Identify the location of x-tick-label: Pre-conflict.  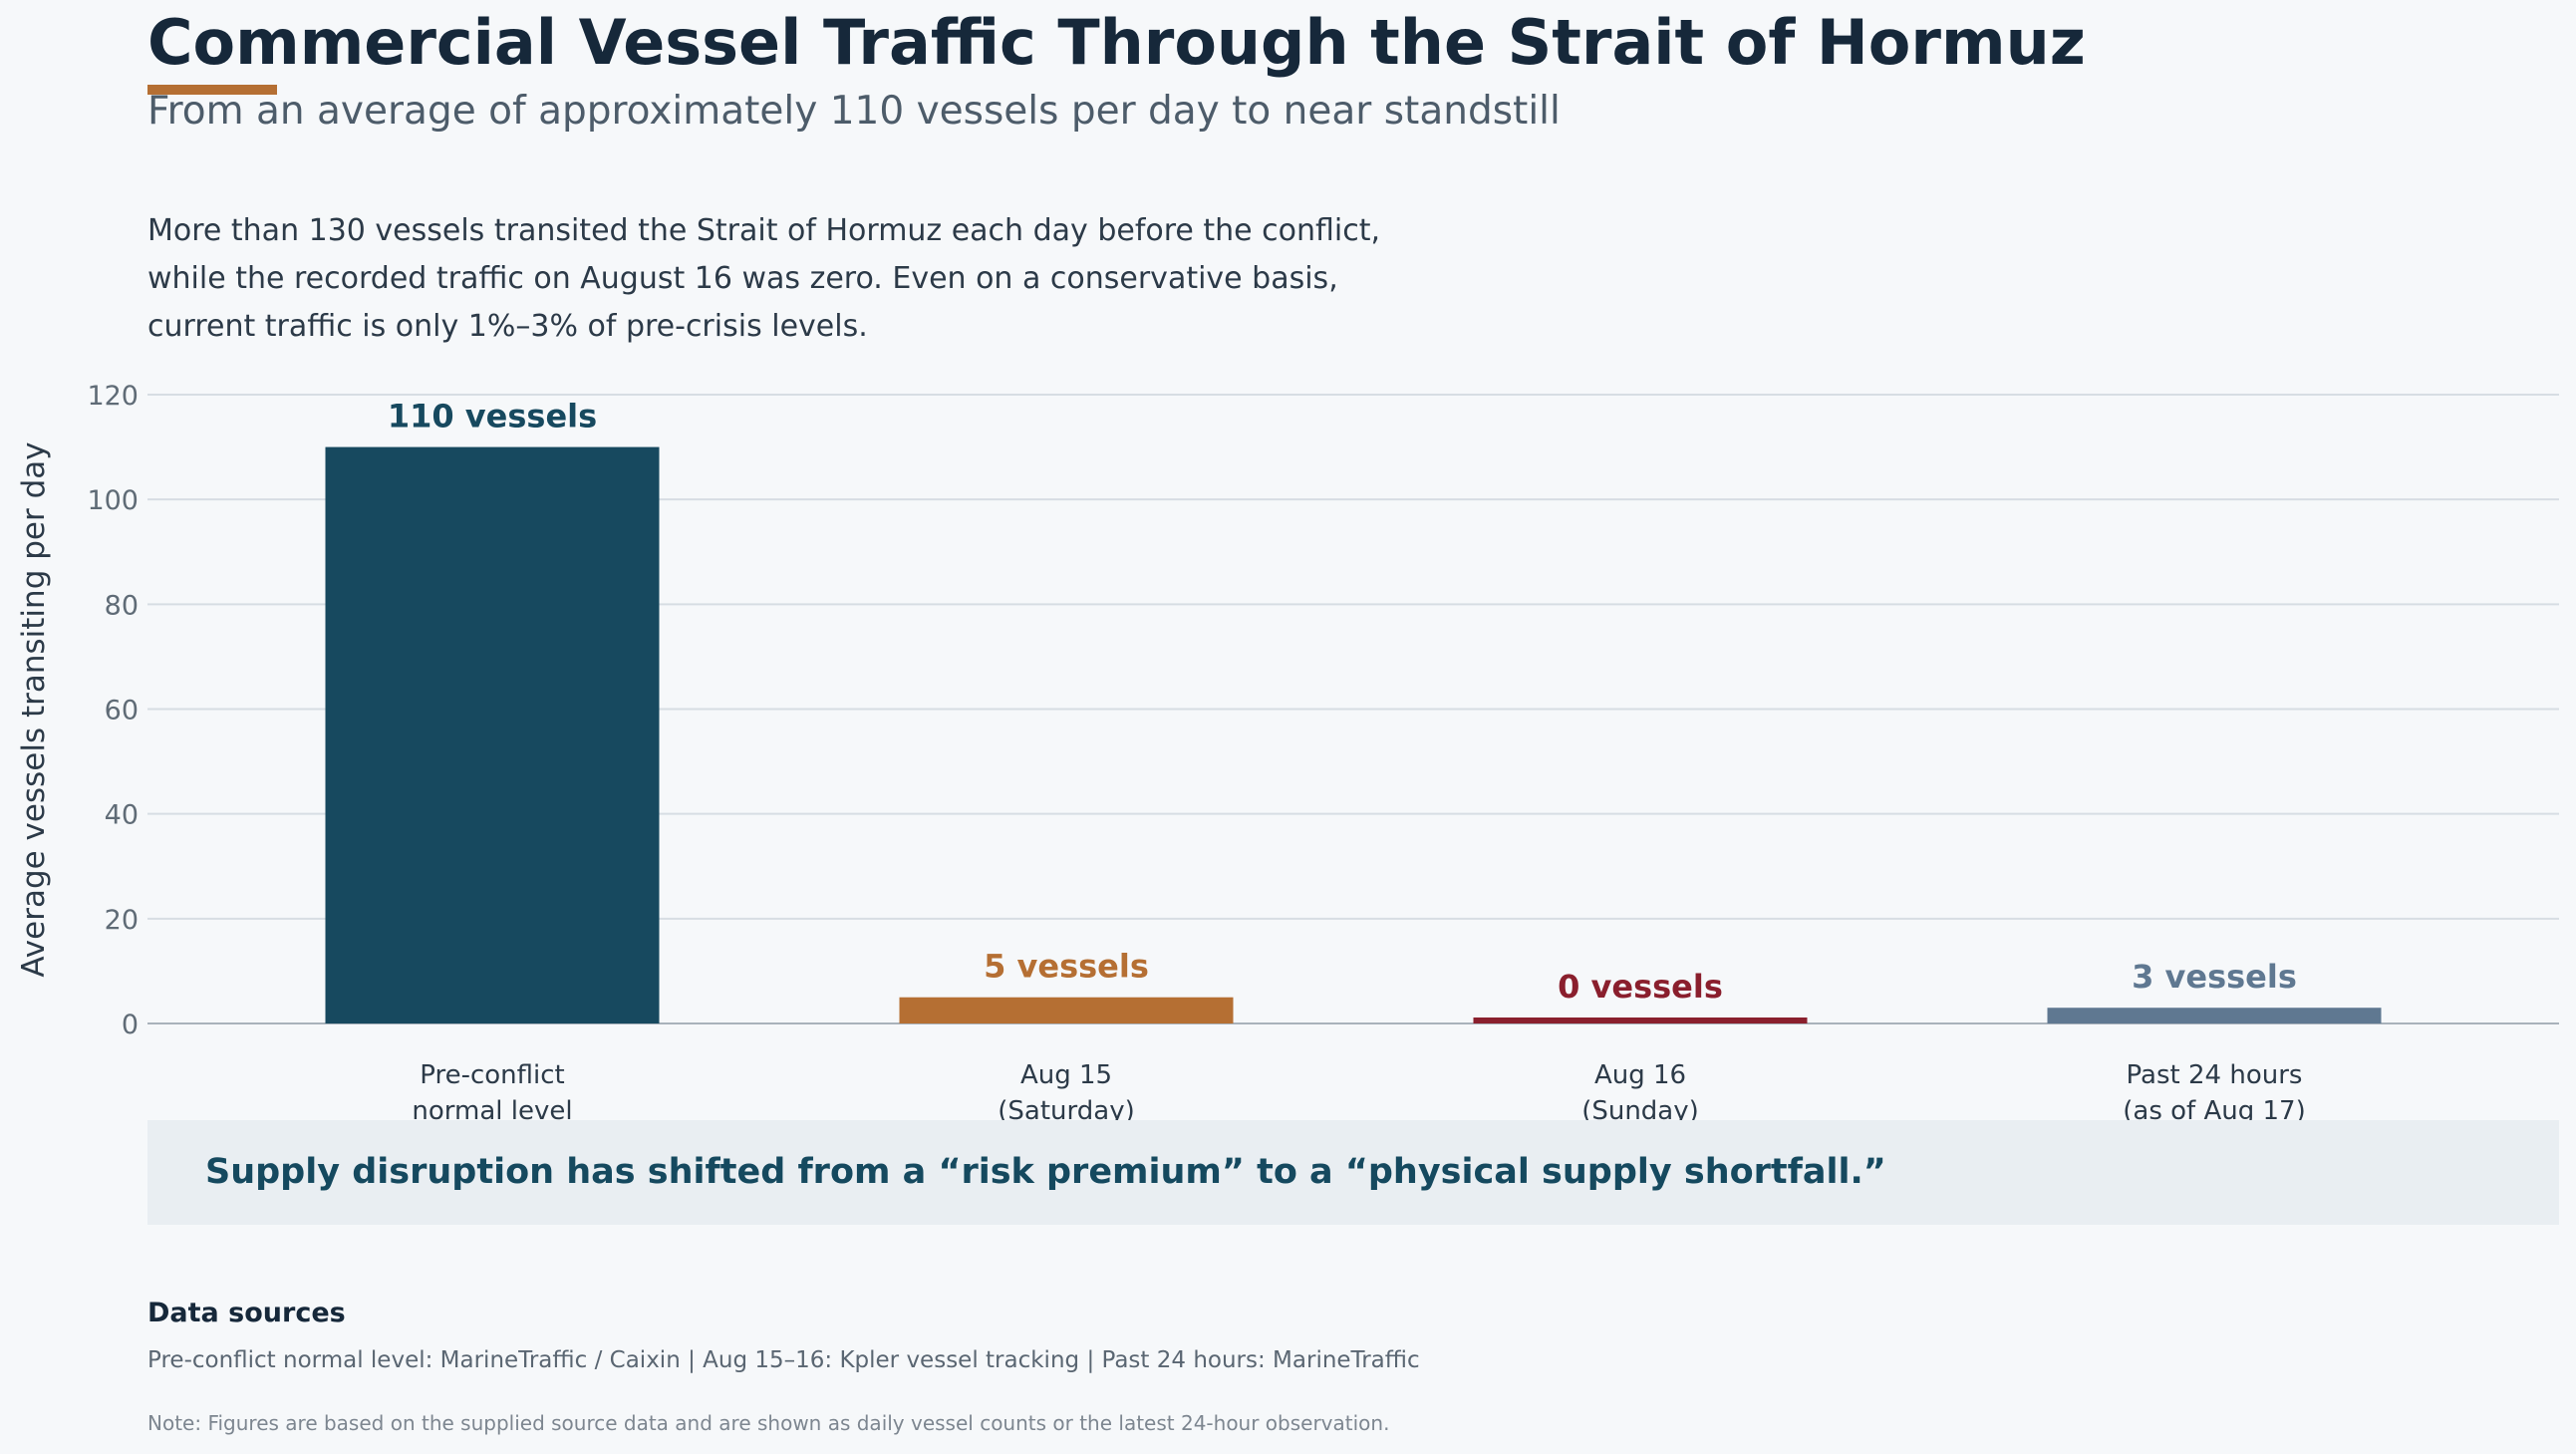
(492, 1075).